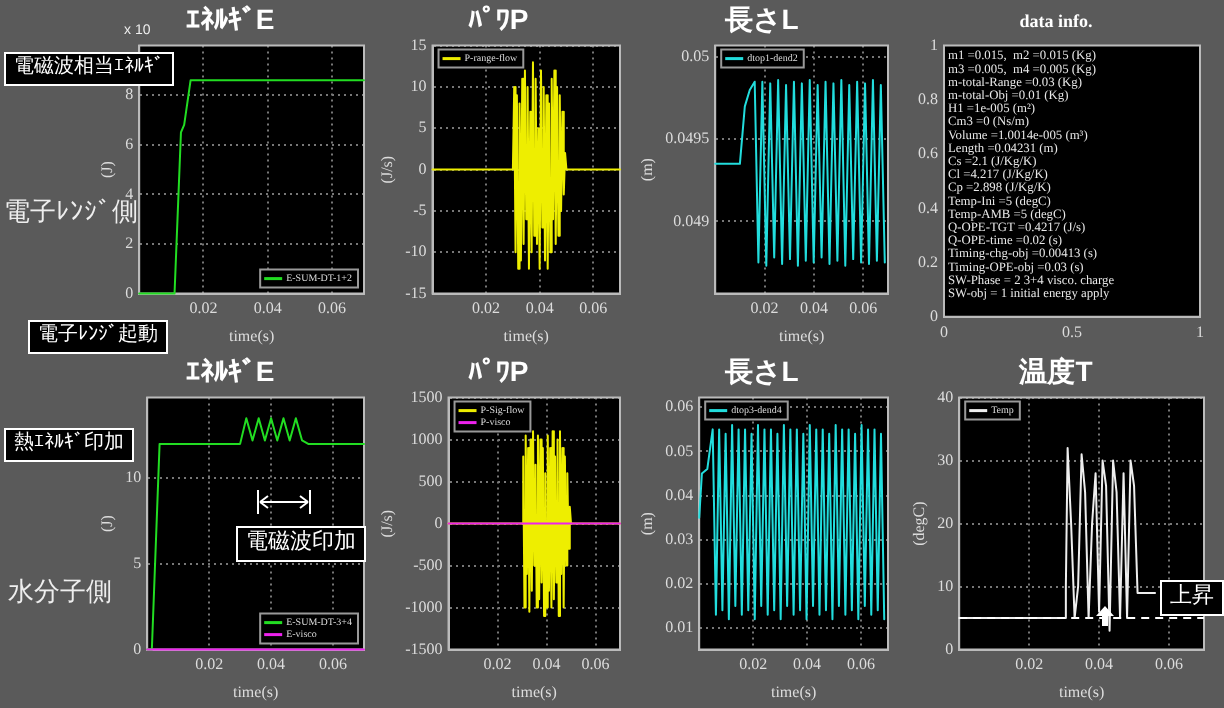 The image size is (1224, 708). Describe the element at coordinates (918, 523) in the screenshot. I see `y-axis-title: (degC)` at that location.